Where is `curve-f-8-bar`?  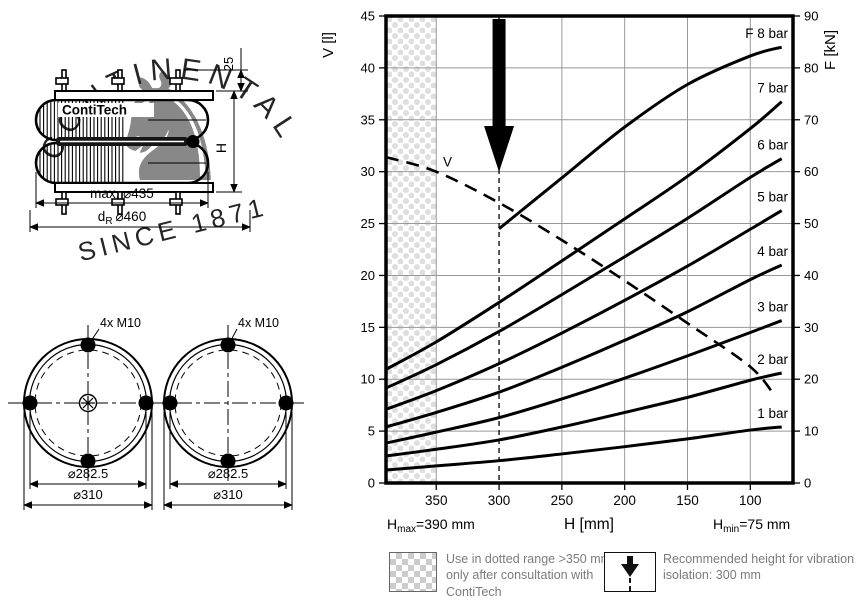
curve-f-8-bar is located at coordinates (640, 137).